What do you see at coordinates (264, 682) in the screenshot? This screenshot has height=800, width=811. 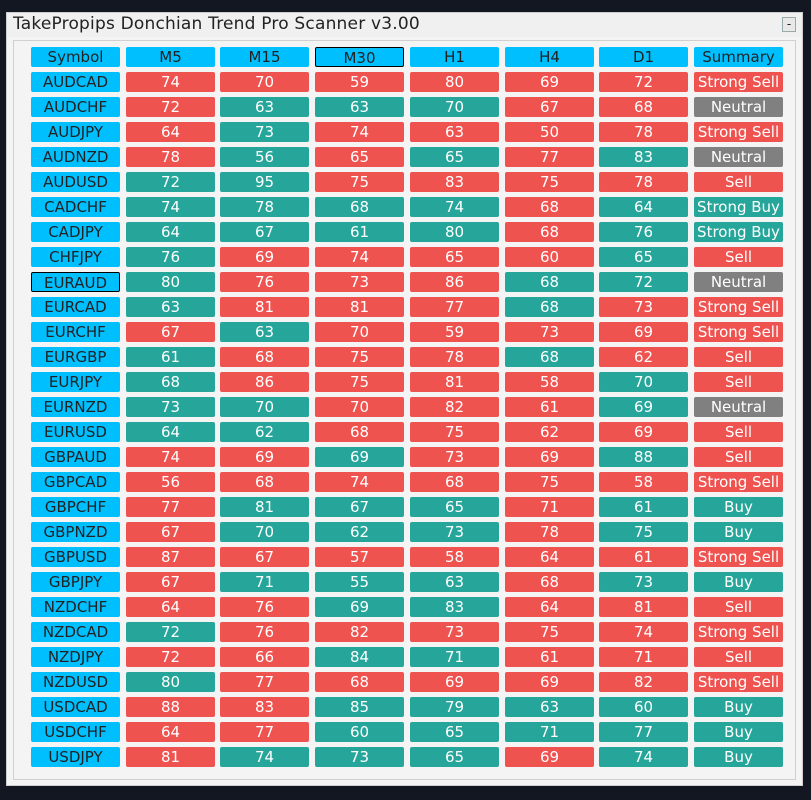 I see `signal-cell-m15: 77` at bounding box center [264, 682].